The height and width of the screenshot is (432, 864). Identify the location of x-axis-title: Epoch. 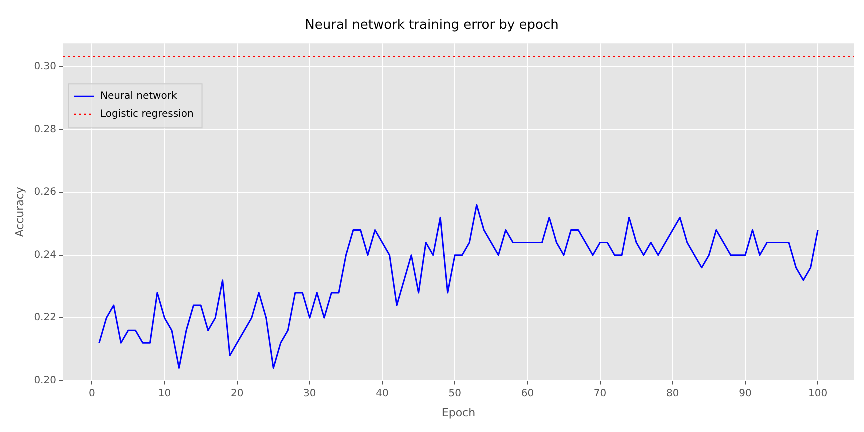
(459, 413).